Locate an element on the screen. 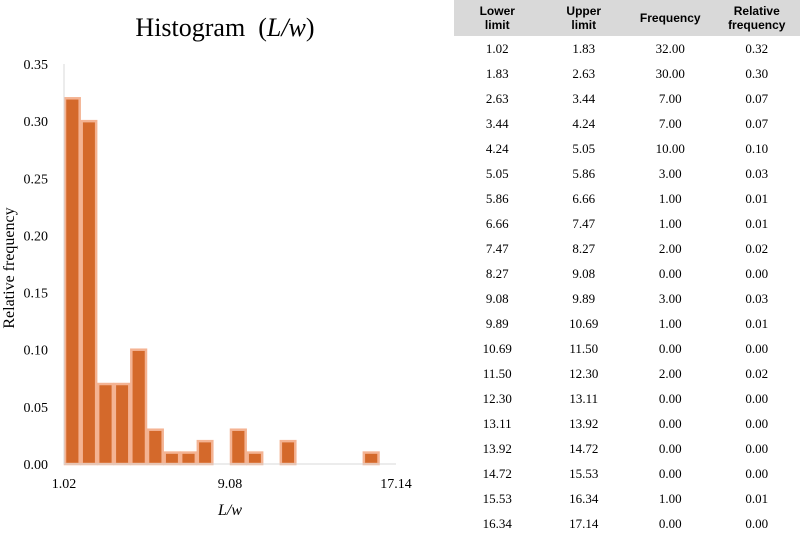 This screenshot has height=540, width=800. y-tick-label: 0.35 is located at coordinates (36, 65).